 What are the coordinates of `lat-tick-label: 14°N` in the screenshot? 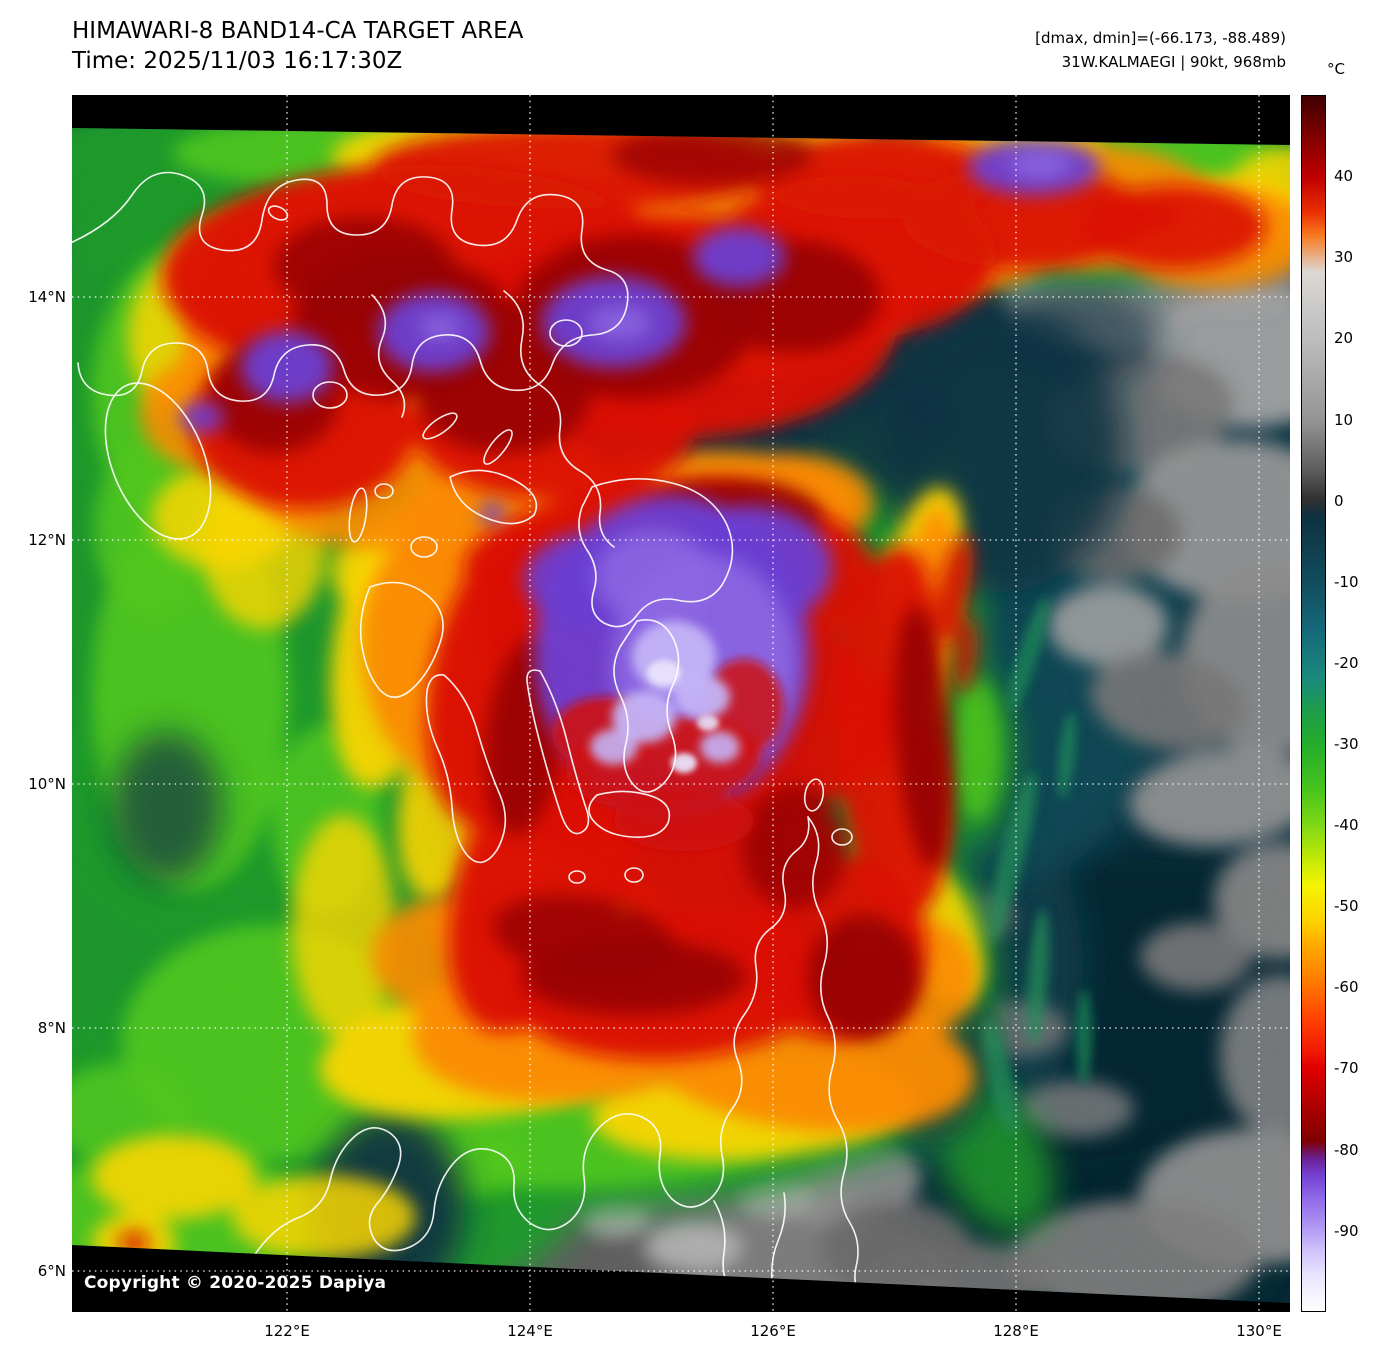 It's located at (47, 297).